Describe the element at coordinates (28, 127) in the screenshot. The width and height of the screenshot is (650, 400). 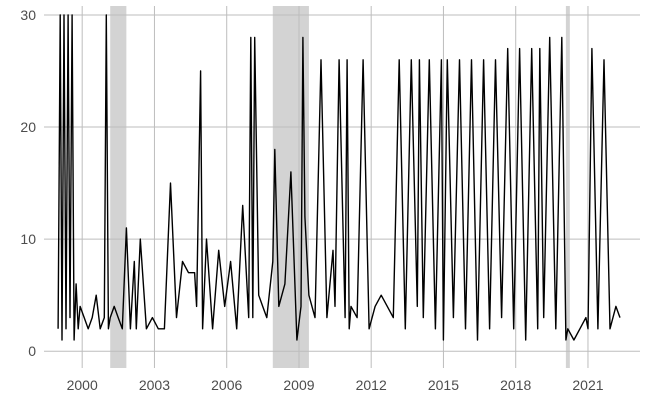
I see `y-tick-label: 20` at that location.